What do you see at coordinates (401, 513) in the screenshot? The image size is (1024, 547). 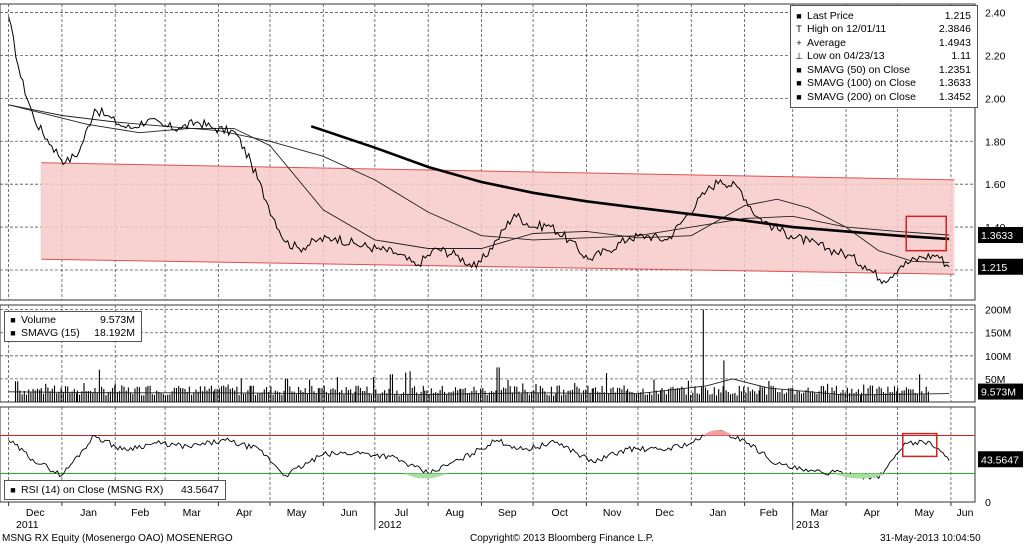 I see `x-month-label: Jul` at bounding box center [401, 513].